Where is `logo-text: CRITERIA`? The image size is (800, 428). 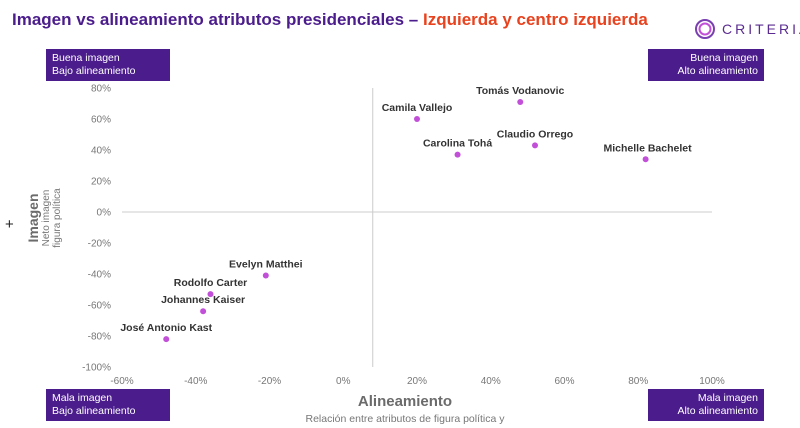
logo-text: CRITERIA is located at coordinates (761, 29).